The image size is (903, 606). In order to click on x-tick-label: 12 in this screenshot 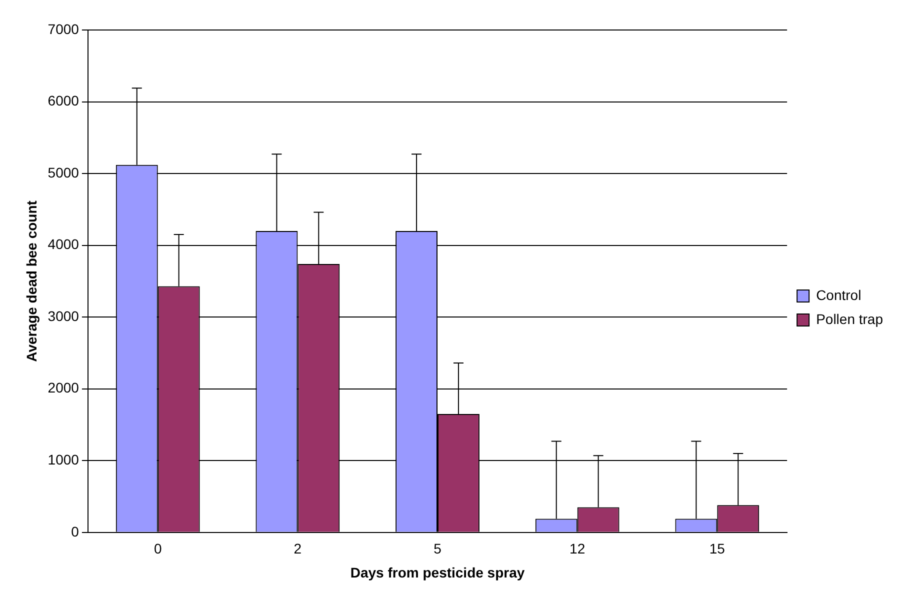, I will do `click(578, 548)`.